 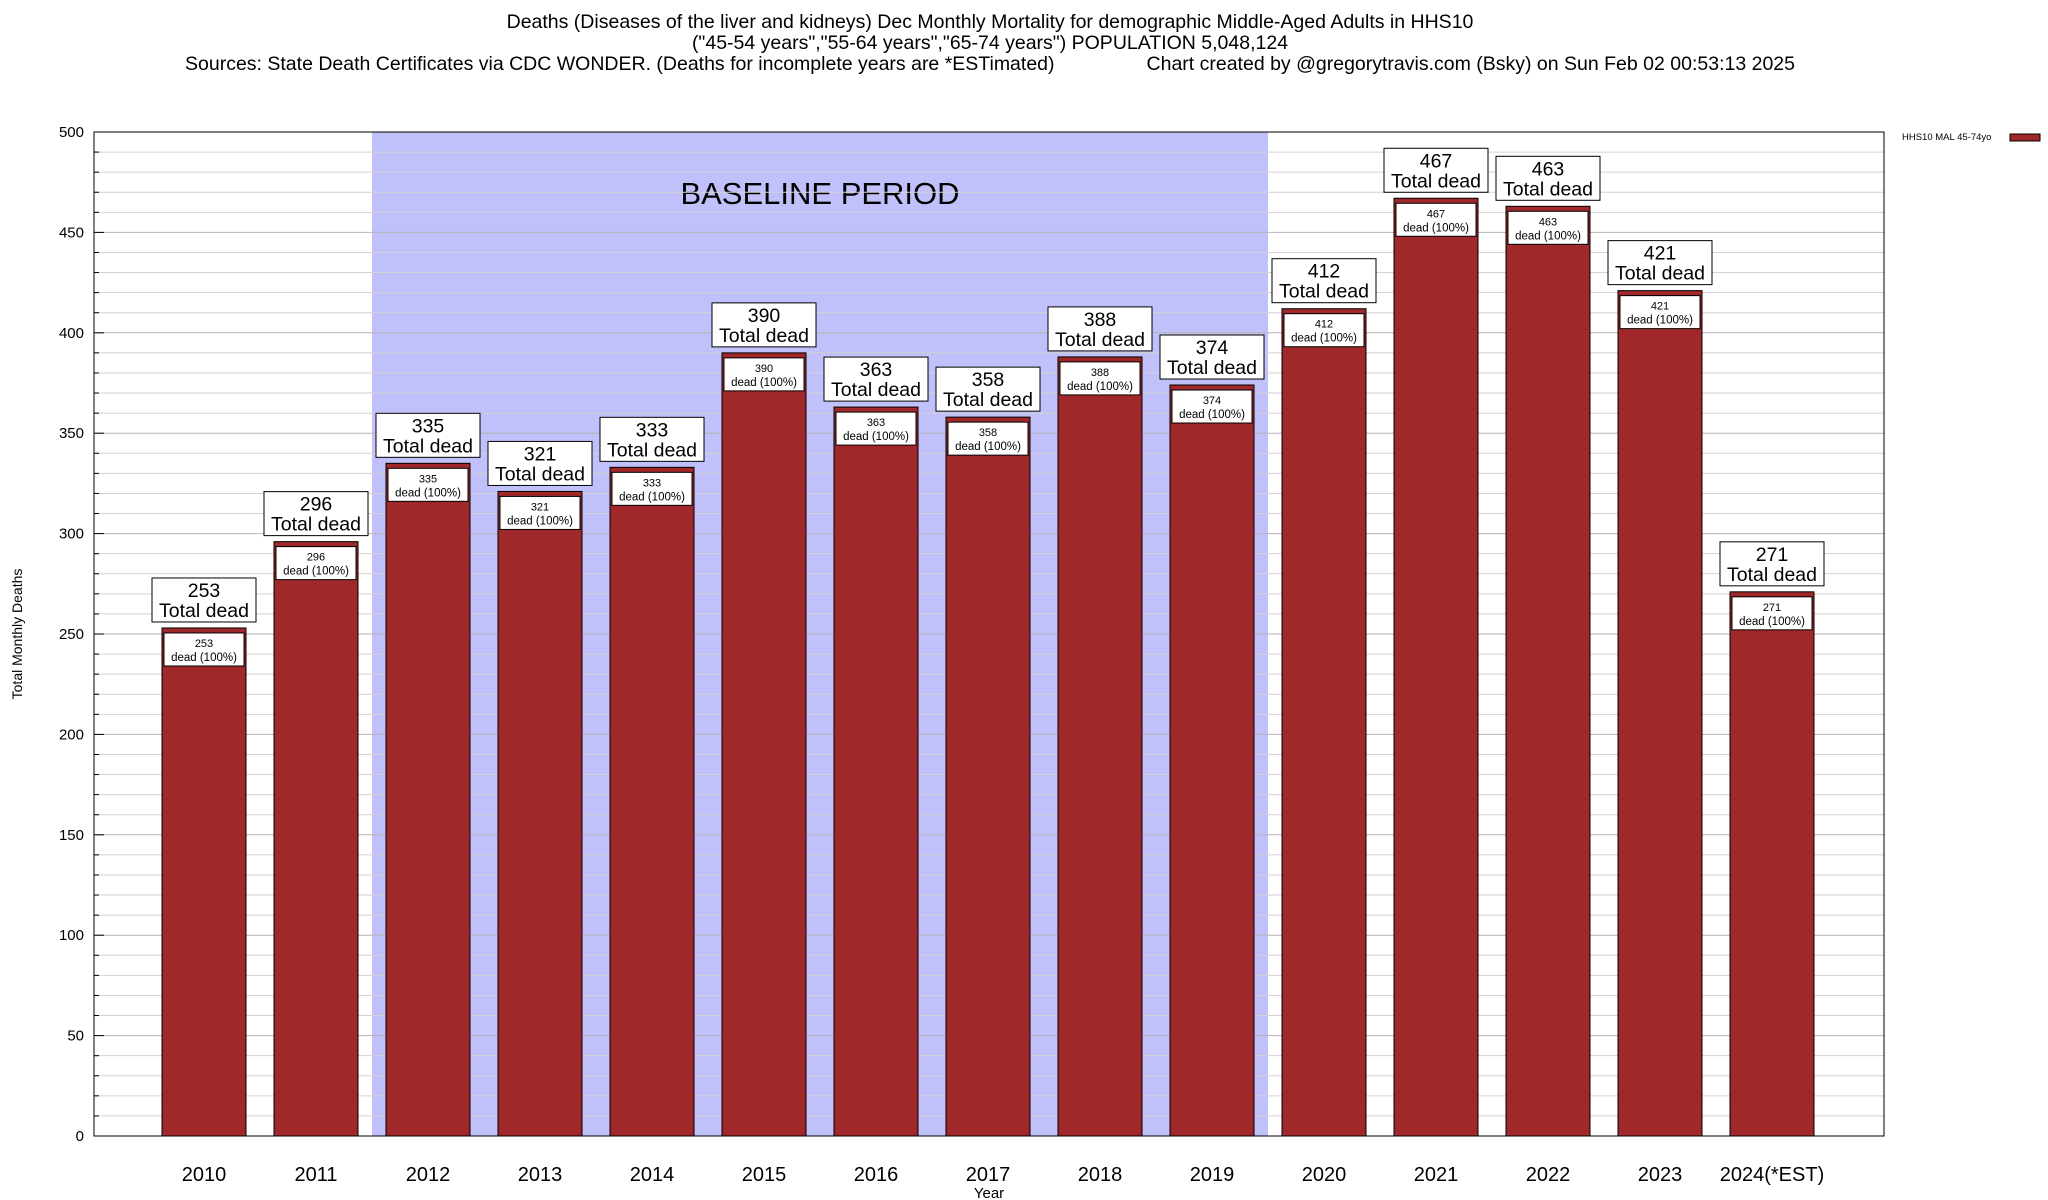 What do you see at coordinates (1660, 713) in the screenshot?
I see `bar-2023` at bounding box center [1660, 713].